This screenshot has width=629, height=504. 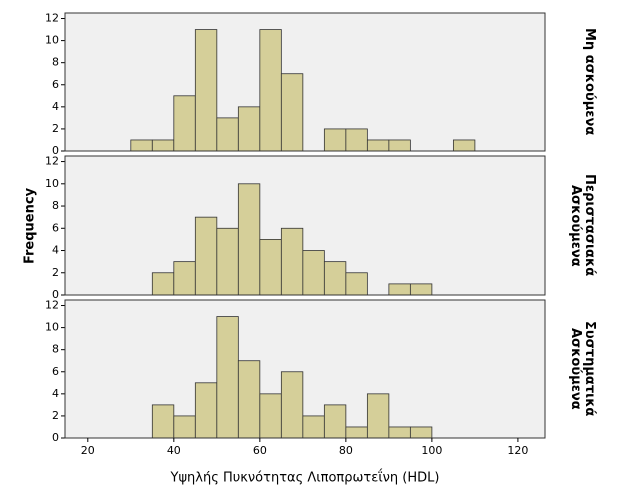 I want to click on x-tick-label: 60, so click(x=260, y=450).